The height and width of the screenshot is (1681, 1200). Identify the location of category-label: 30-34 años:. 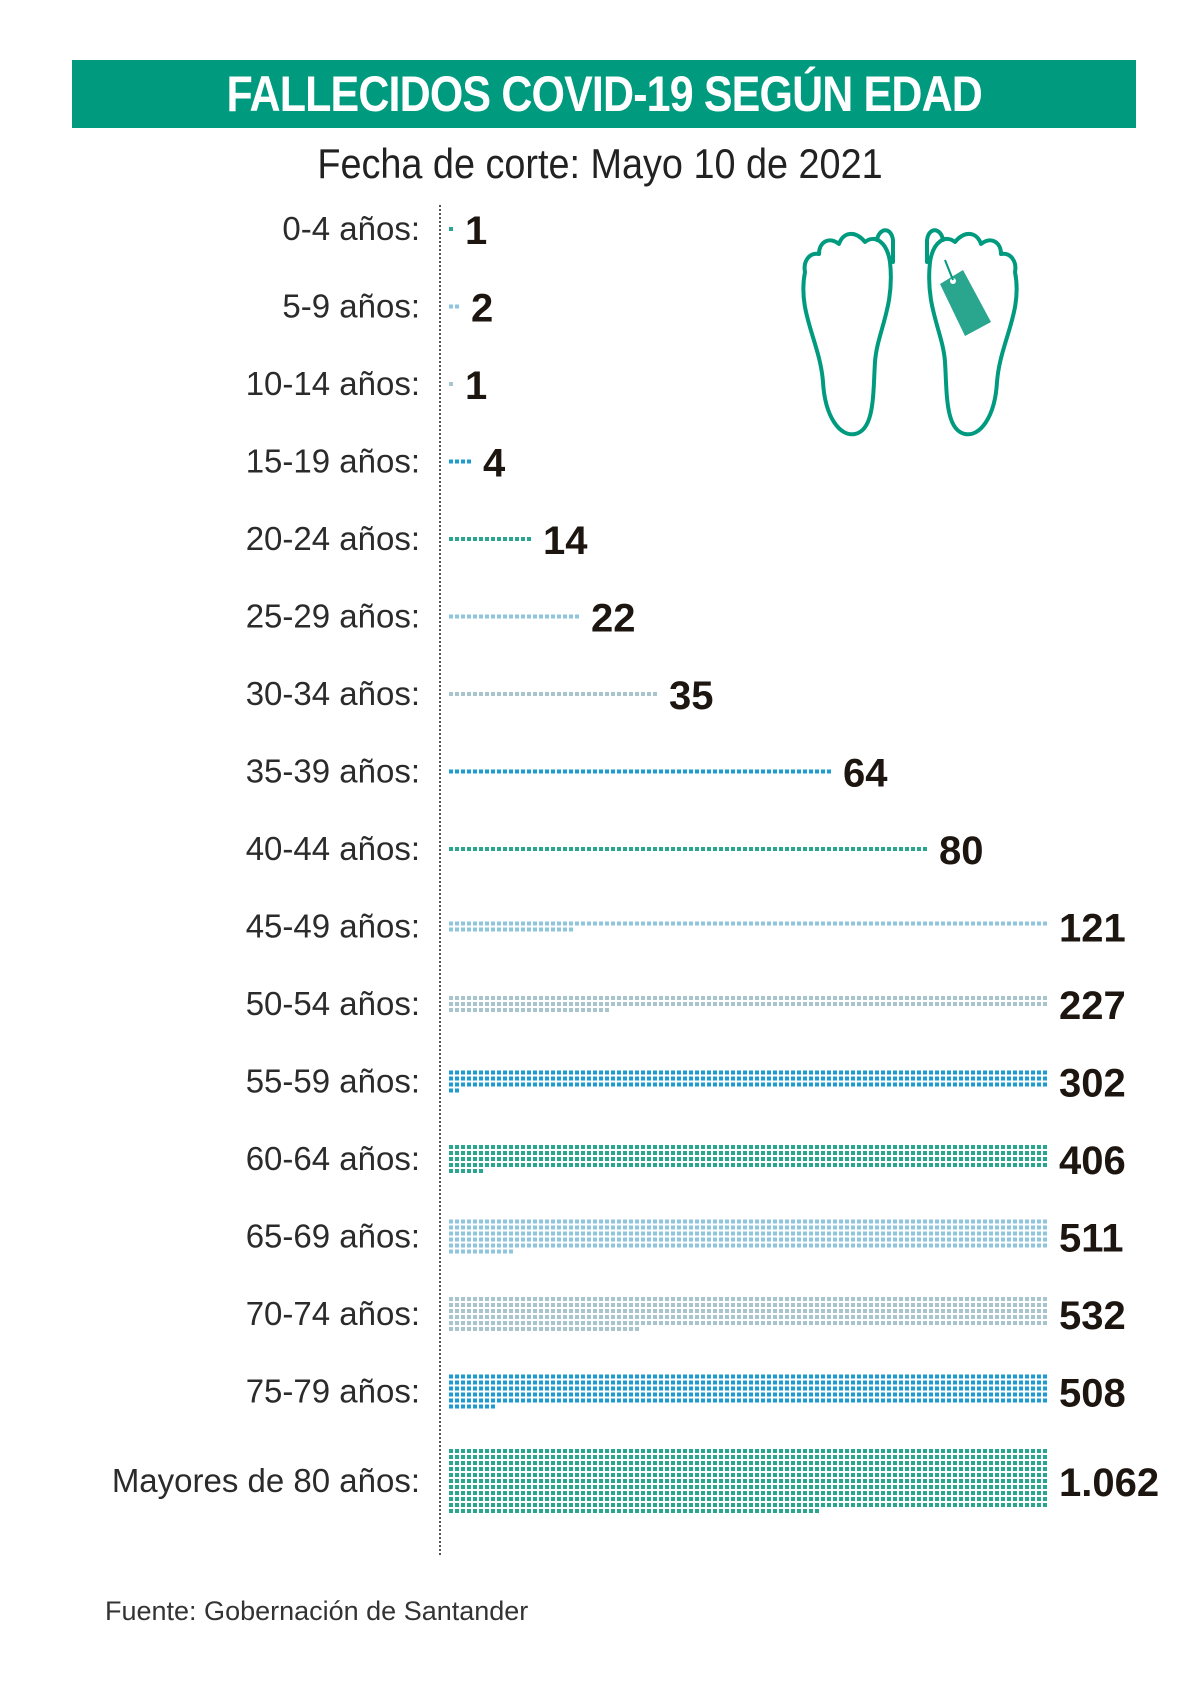
(333, 693).